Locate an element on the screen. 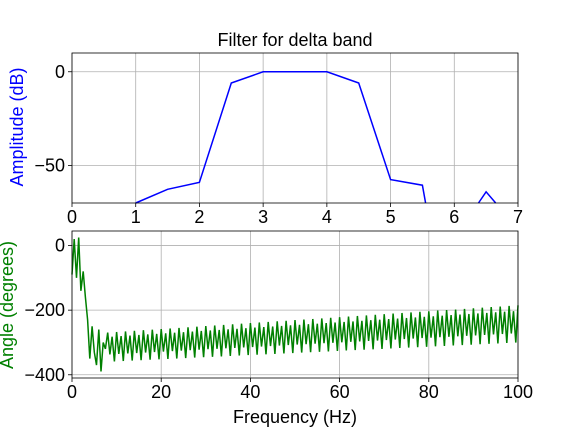  amplitude-x-tick-label-5: 5 is located at coordinates (391, 217).